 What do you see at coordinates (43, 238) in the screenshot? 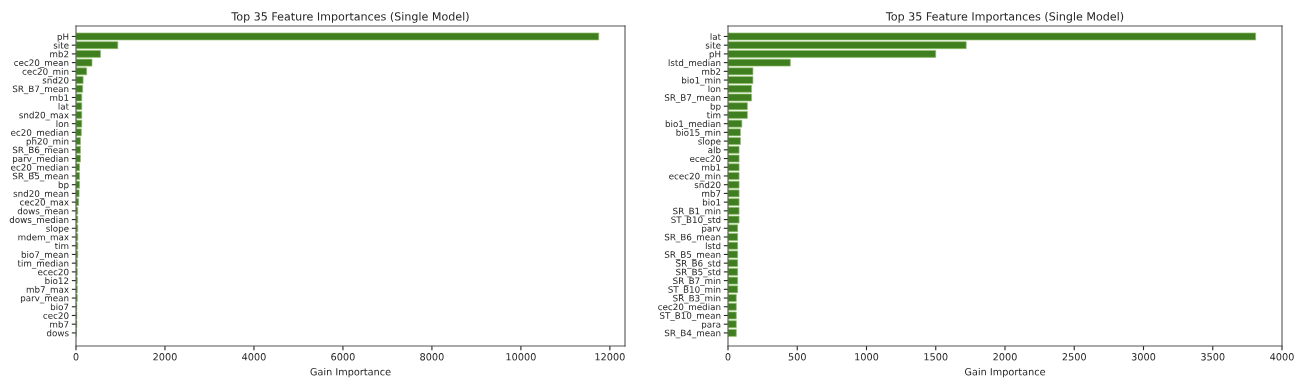
I see `y-tick-label: mdem_max` at bounding box center [43, 238].